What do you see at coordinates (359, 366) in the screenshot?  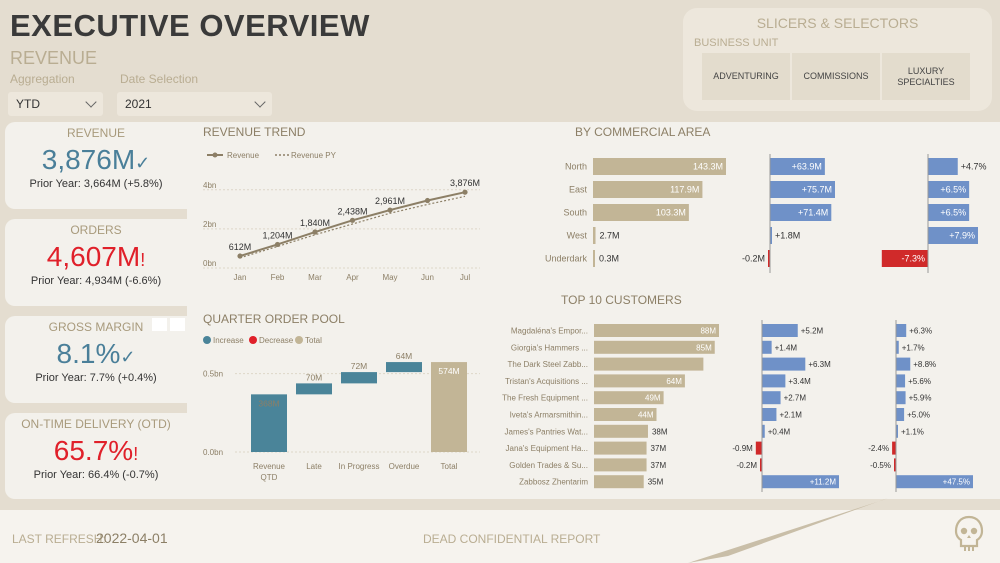 I see `data-label: 72M` at bounding box center [359, 366].